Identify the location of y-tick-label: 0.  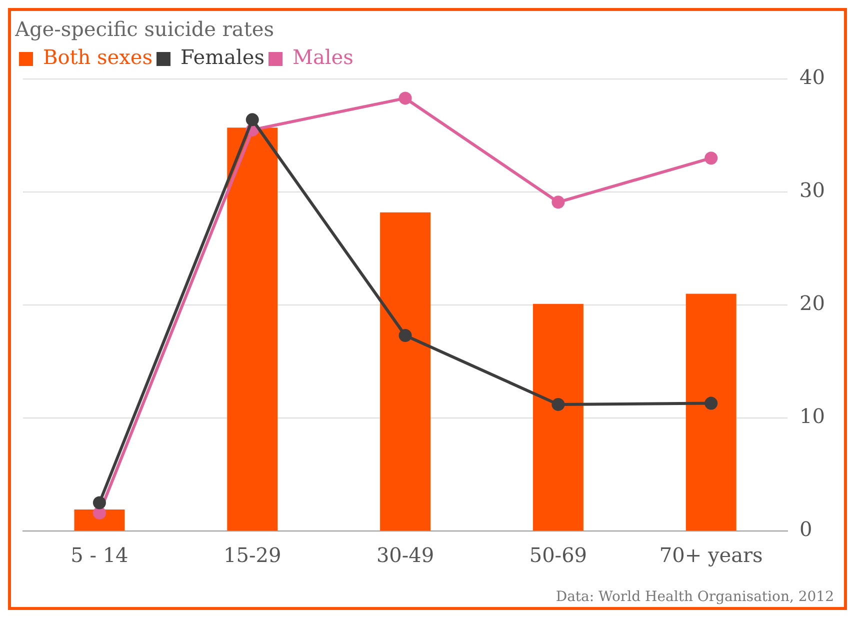
(806, 529).